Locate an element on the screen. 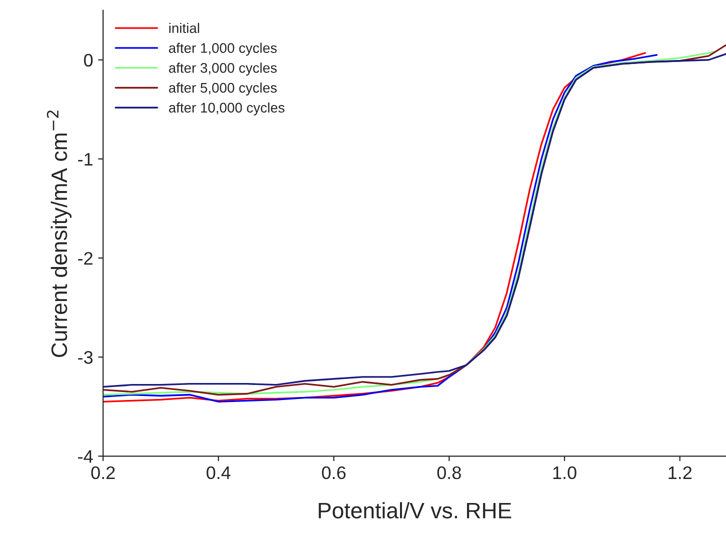 The image size is (726, 545). legend-label: after 10,000 cycles is located at coordinates (226, 109).